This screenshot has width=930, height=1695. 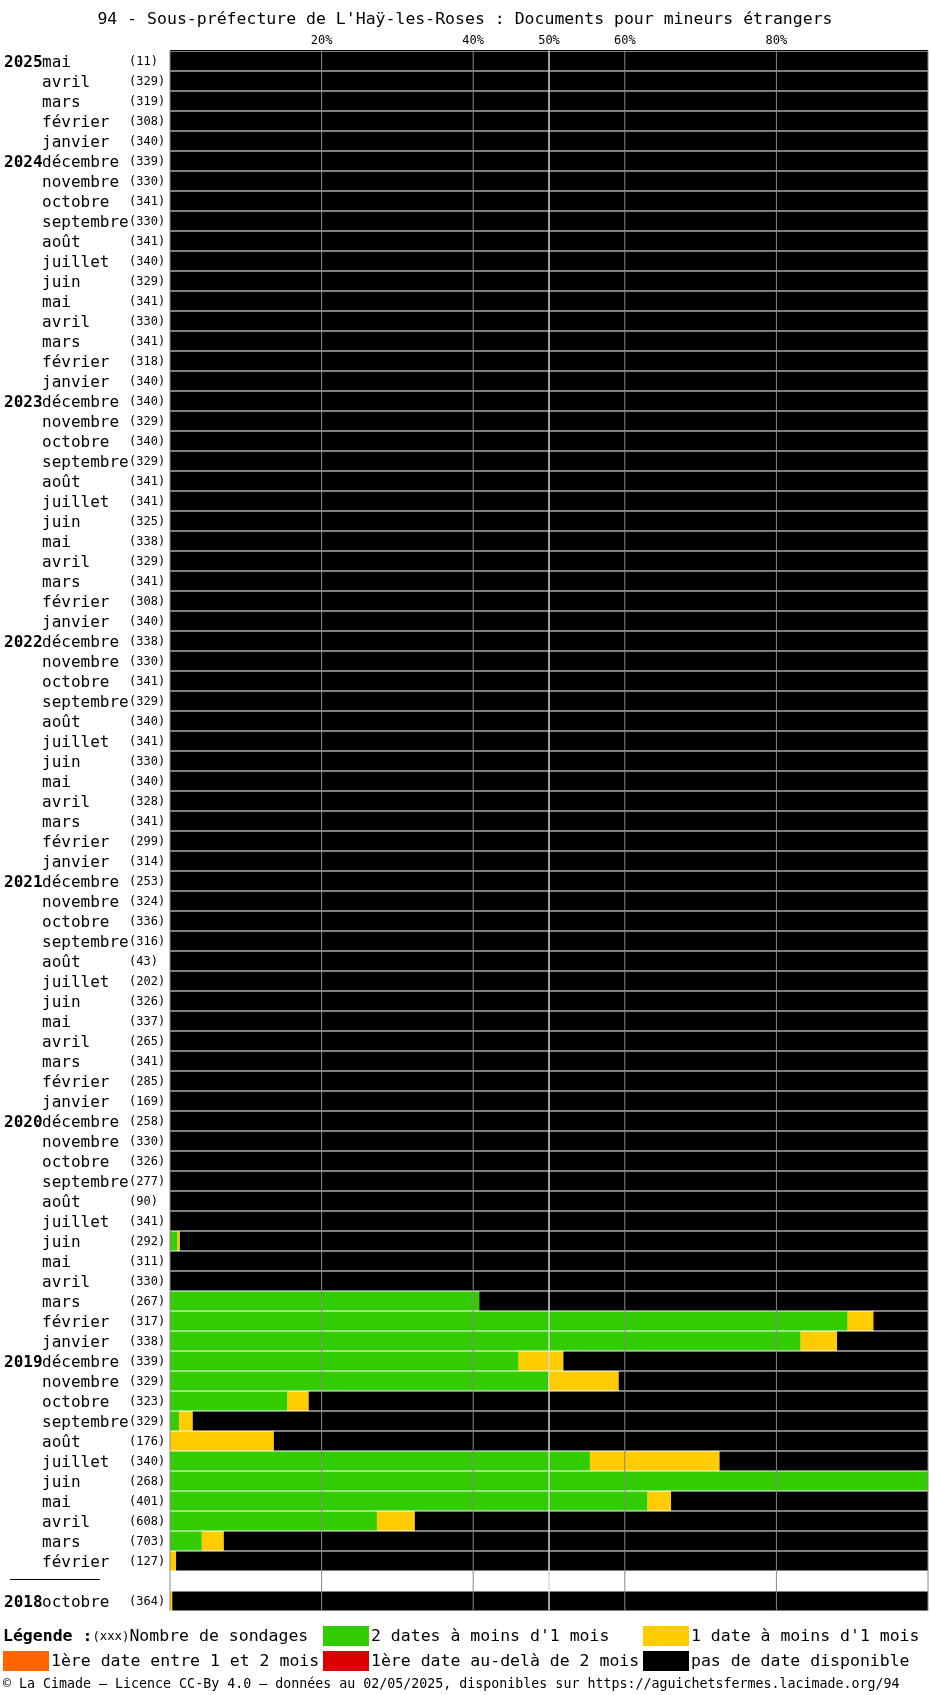 What do you see at coordinates (104, 1180) in the screenshot?
I see `y-tick-label: septembre(277)` at bounding box center [104, 1180].